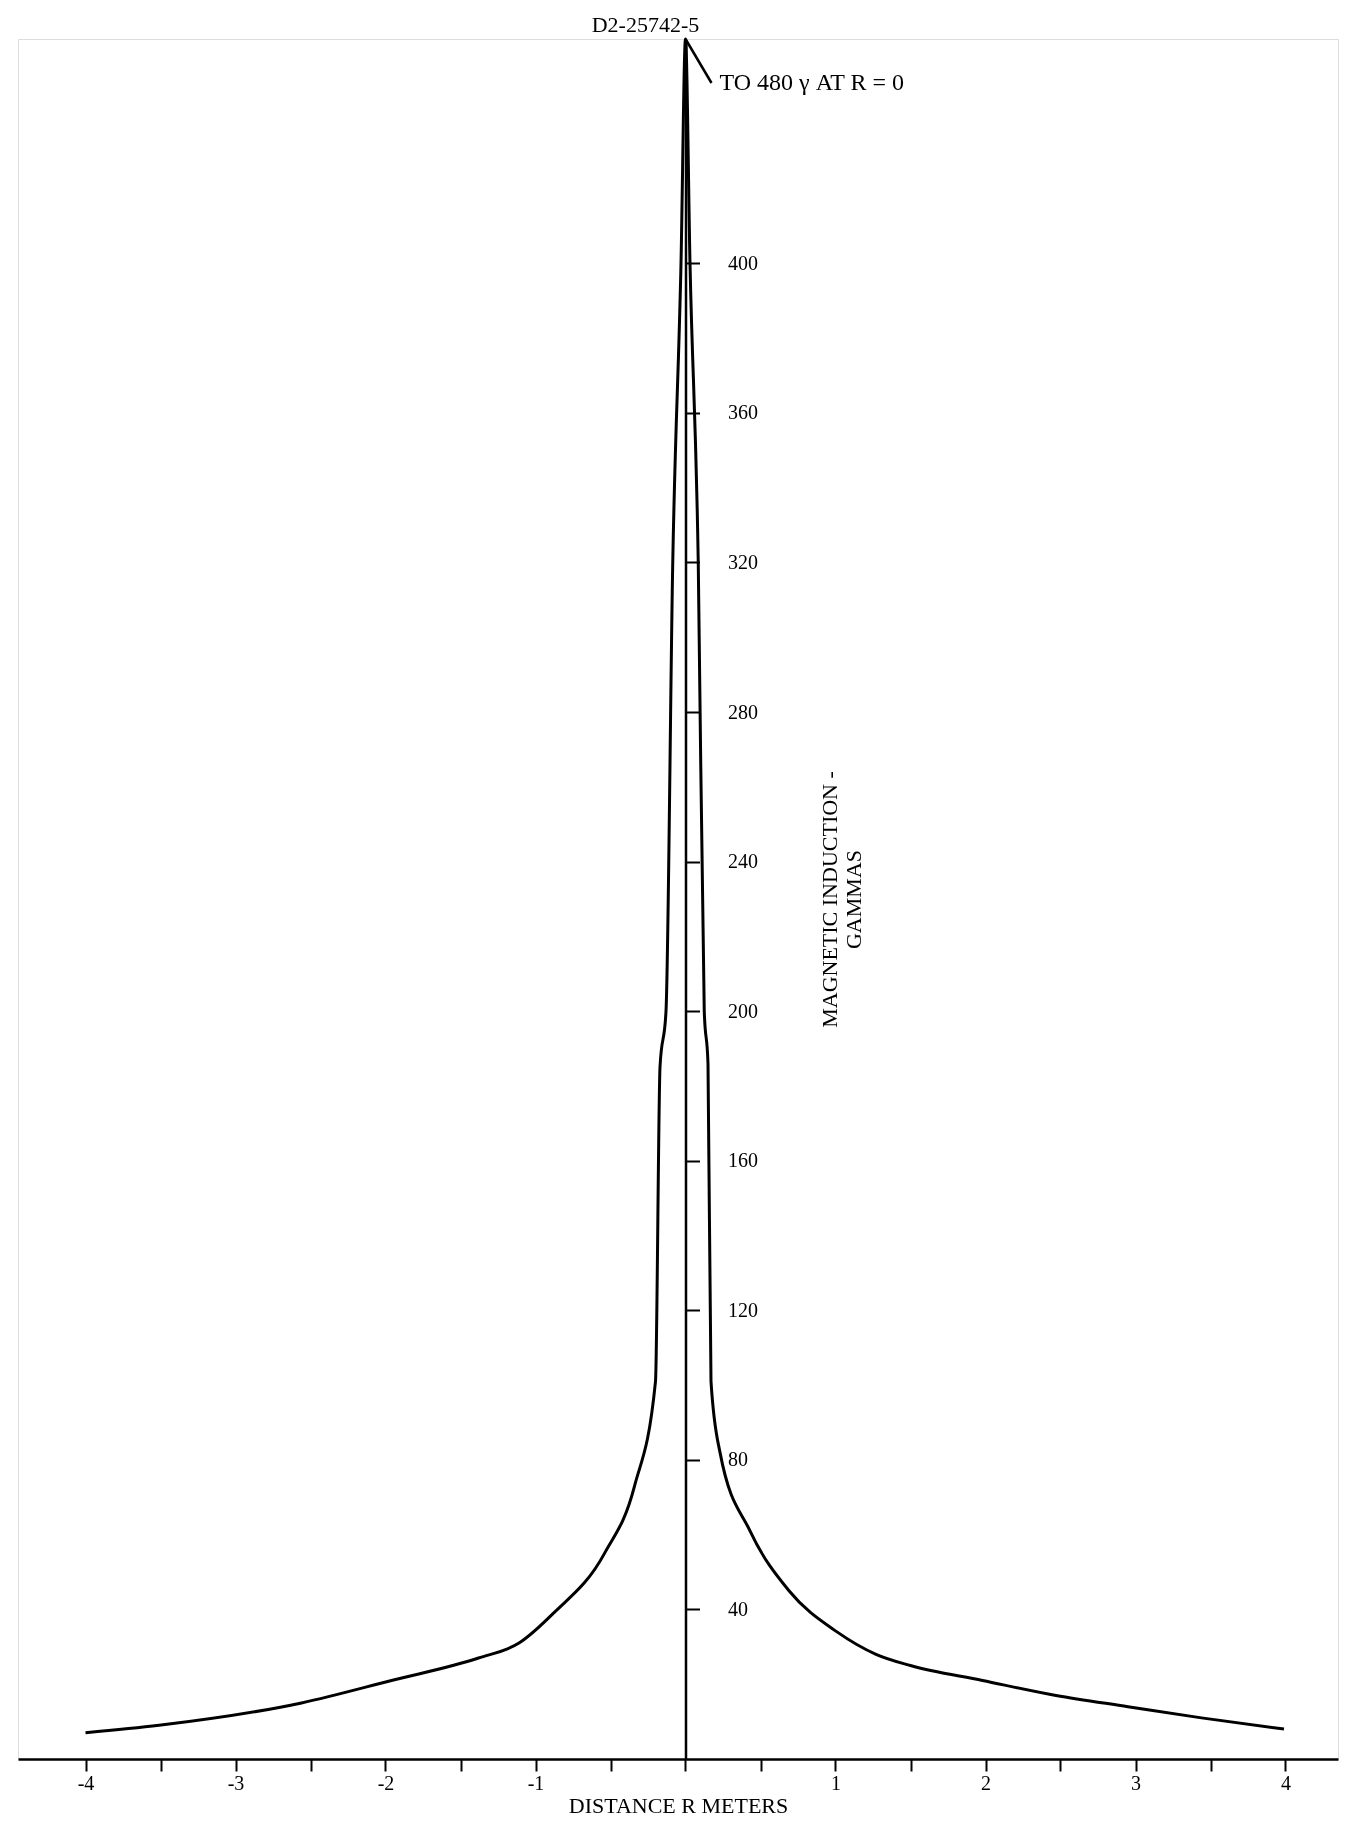 The height and width of the screenshot is (1829, 1351). Describe the element at coordinates (645, 24) in the screenshot. I see `text: D2-25742-5` at that location.